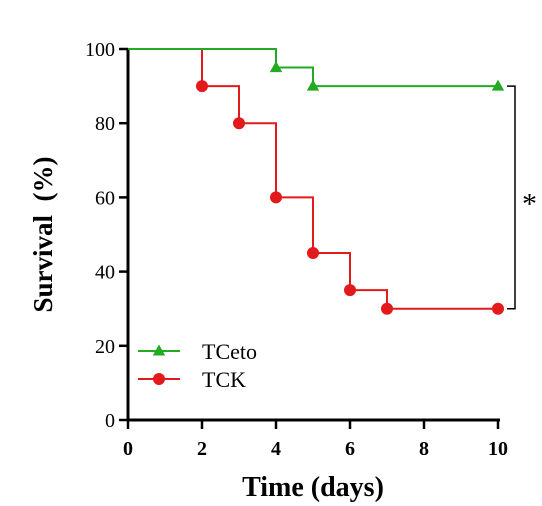 The width and height of the screenshot is (542, 506). I want to click on x-tick-label: 8, so click(424, 449).